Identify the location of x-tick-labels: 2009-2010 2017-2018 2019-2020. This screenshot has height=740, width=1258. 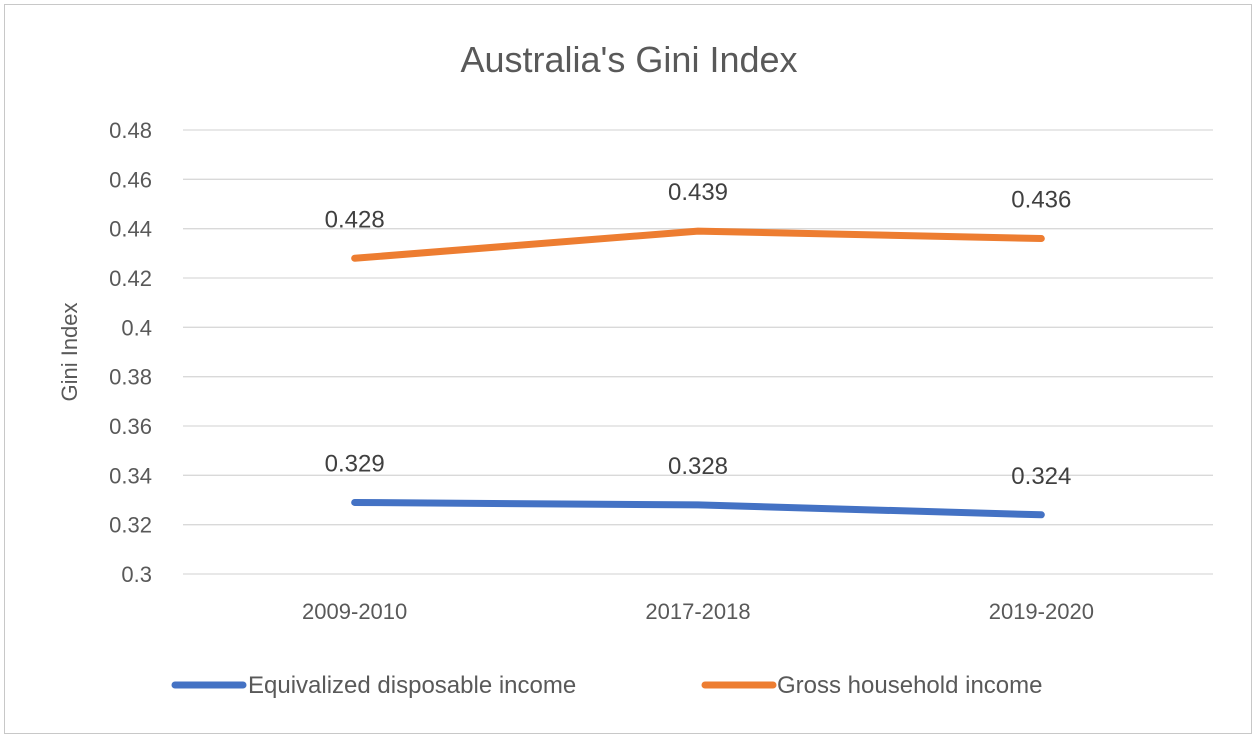
(698, 611).